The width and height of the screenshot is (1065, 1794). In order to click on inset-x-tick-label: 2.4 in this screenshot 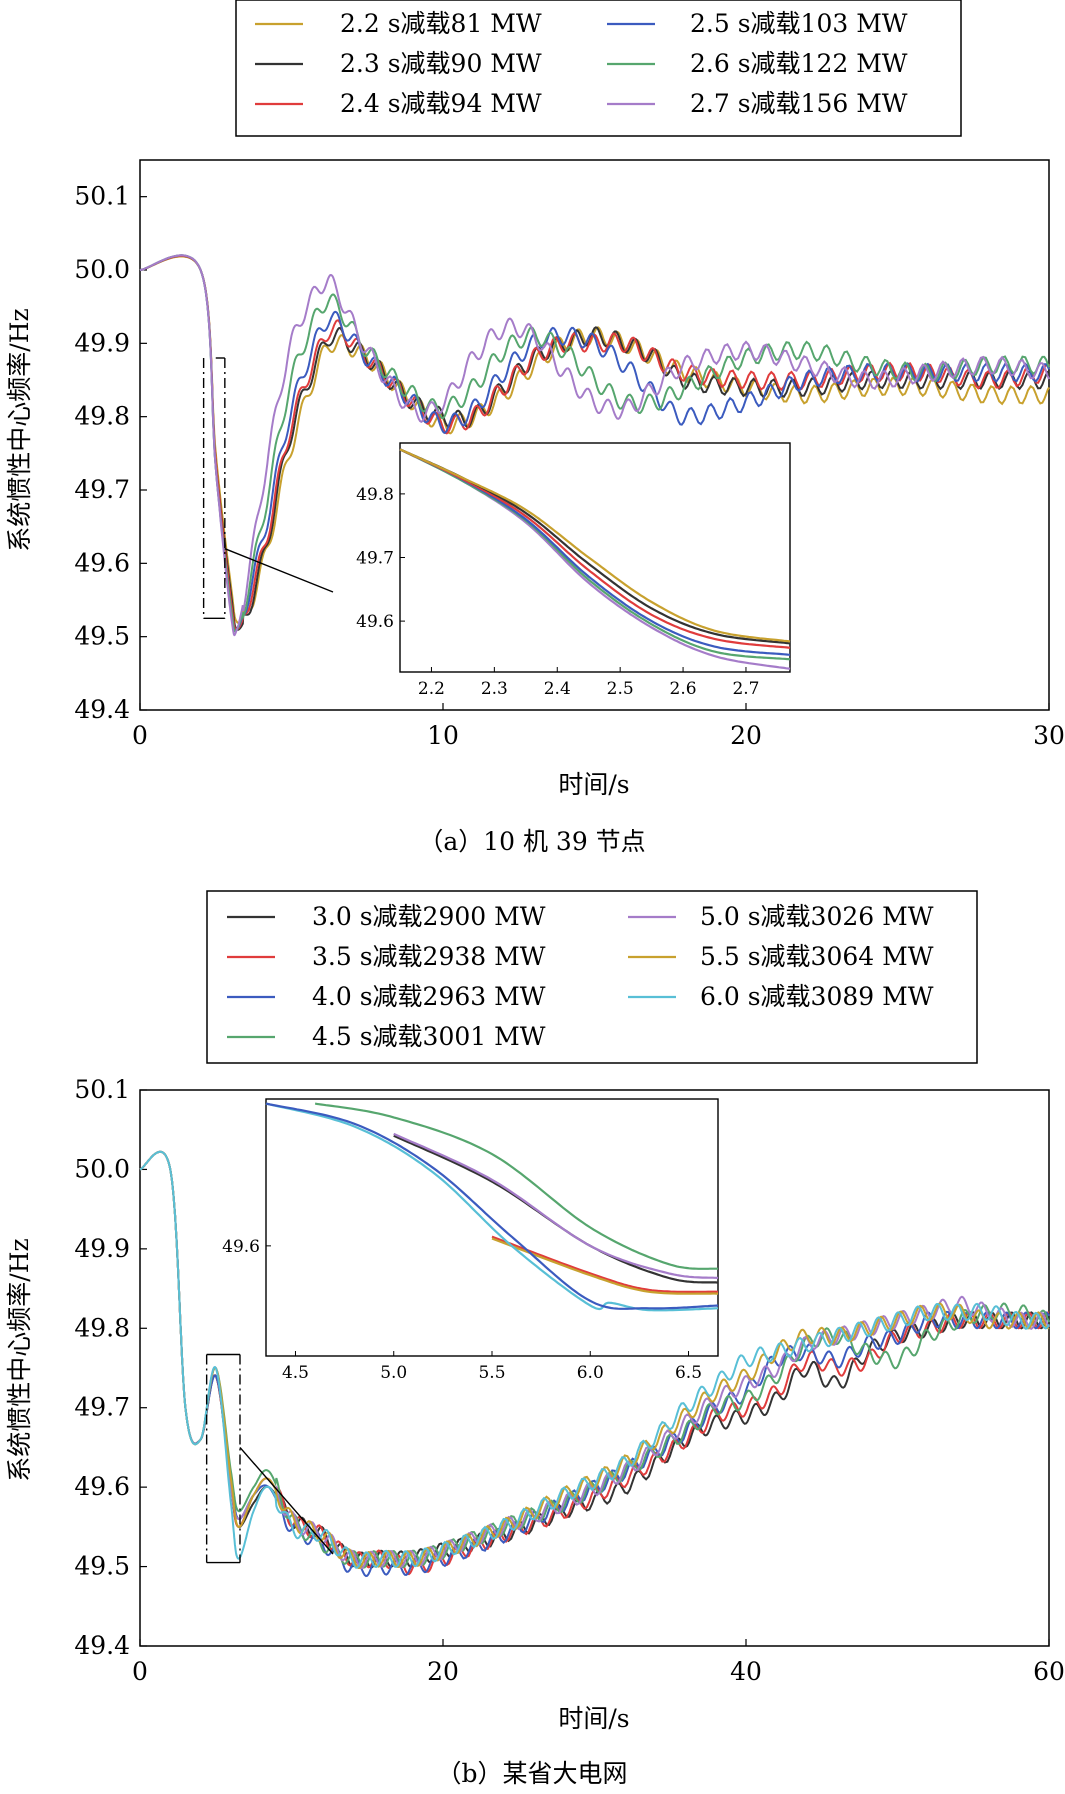, I will do `click(557, 689)`.